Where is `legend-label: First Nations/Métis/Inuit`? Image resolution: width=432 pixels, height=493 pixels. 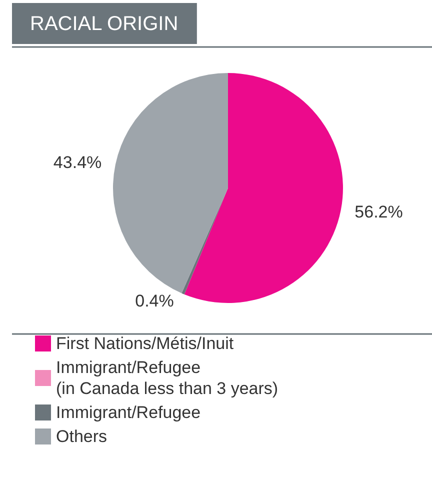
legend-label: First Nations/Métis/Inuit is located at coordinates (145, 343).